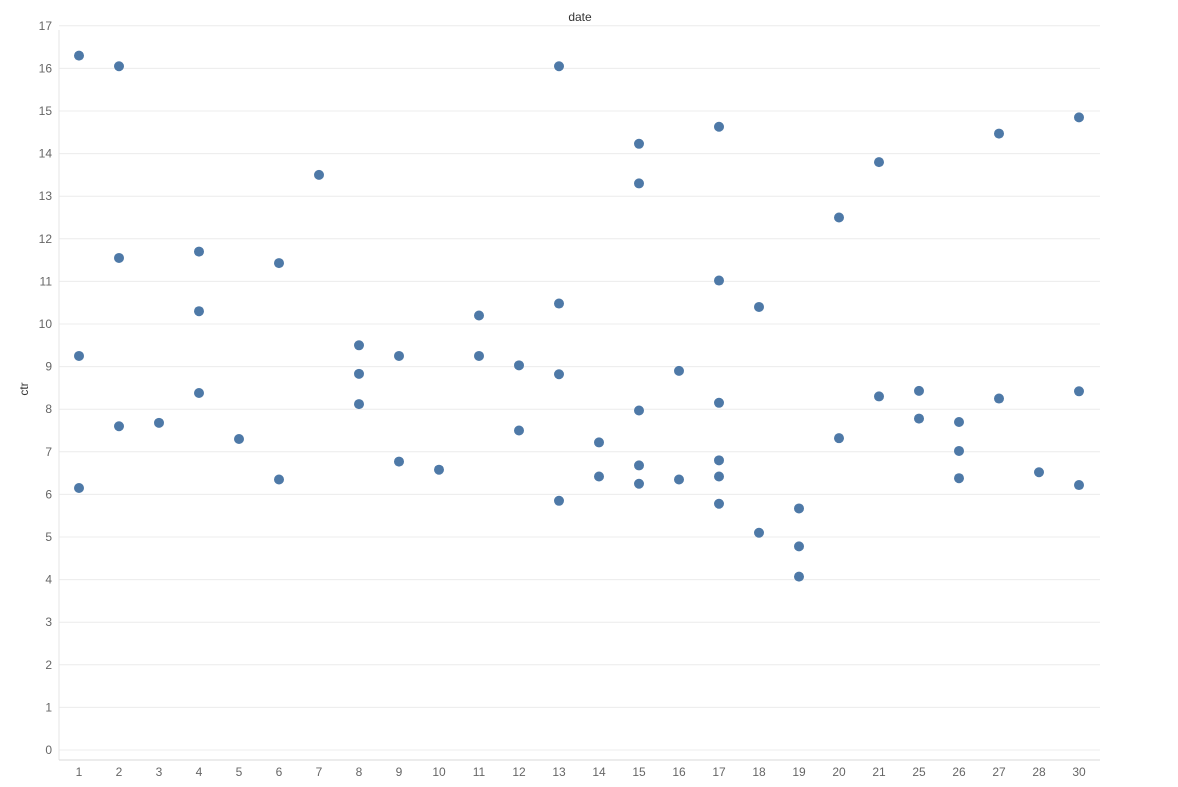  Describe the element at coordinates (1039, 772) in the screenshot. I see `x-tick-label: 28` at that location.